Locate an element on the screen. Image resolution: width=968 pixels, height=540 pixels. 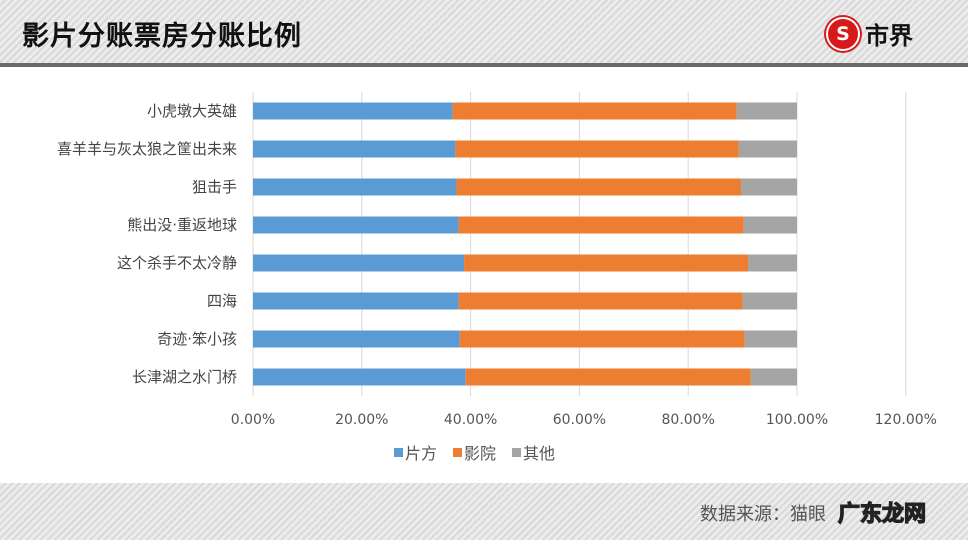
category-label: 长津湖之水门桥 is located at coordinates (184, 377).